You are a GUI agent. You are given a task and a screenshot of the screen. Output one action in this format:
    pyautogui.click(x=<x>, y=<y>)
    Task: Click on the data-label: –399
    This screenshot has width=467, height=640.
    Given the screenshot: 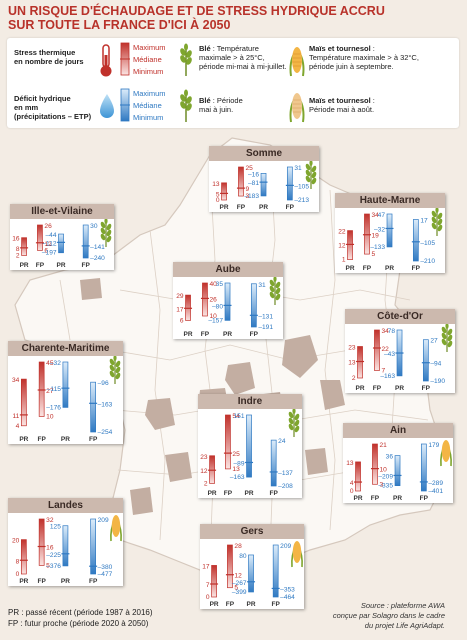 What is the action you would take?
    pyautogui.click(x=239, y=592)
    